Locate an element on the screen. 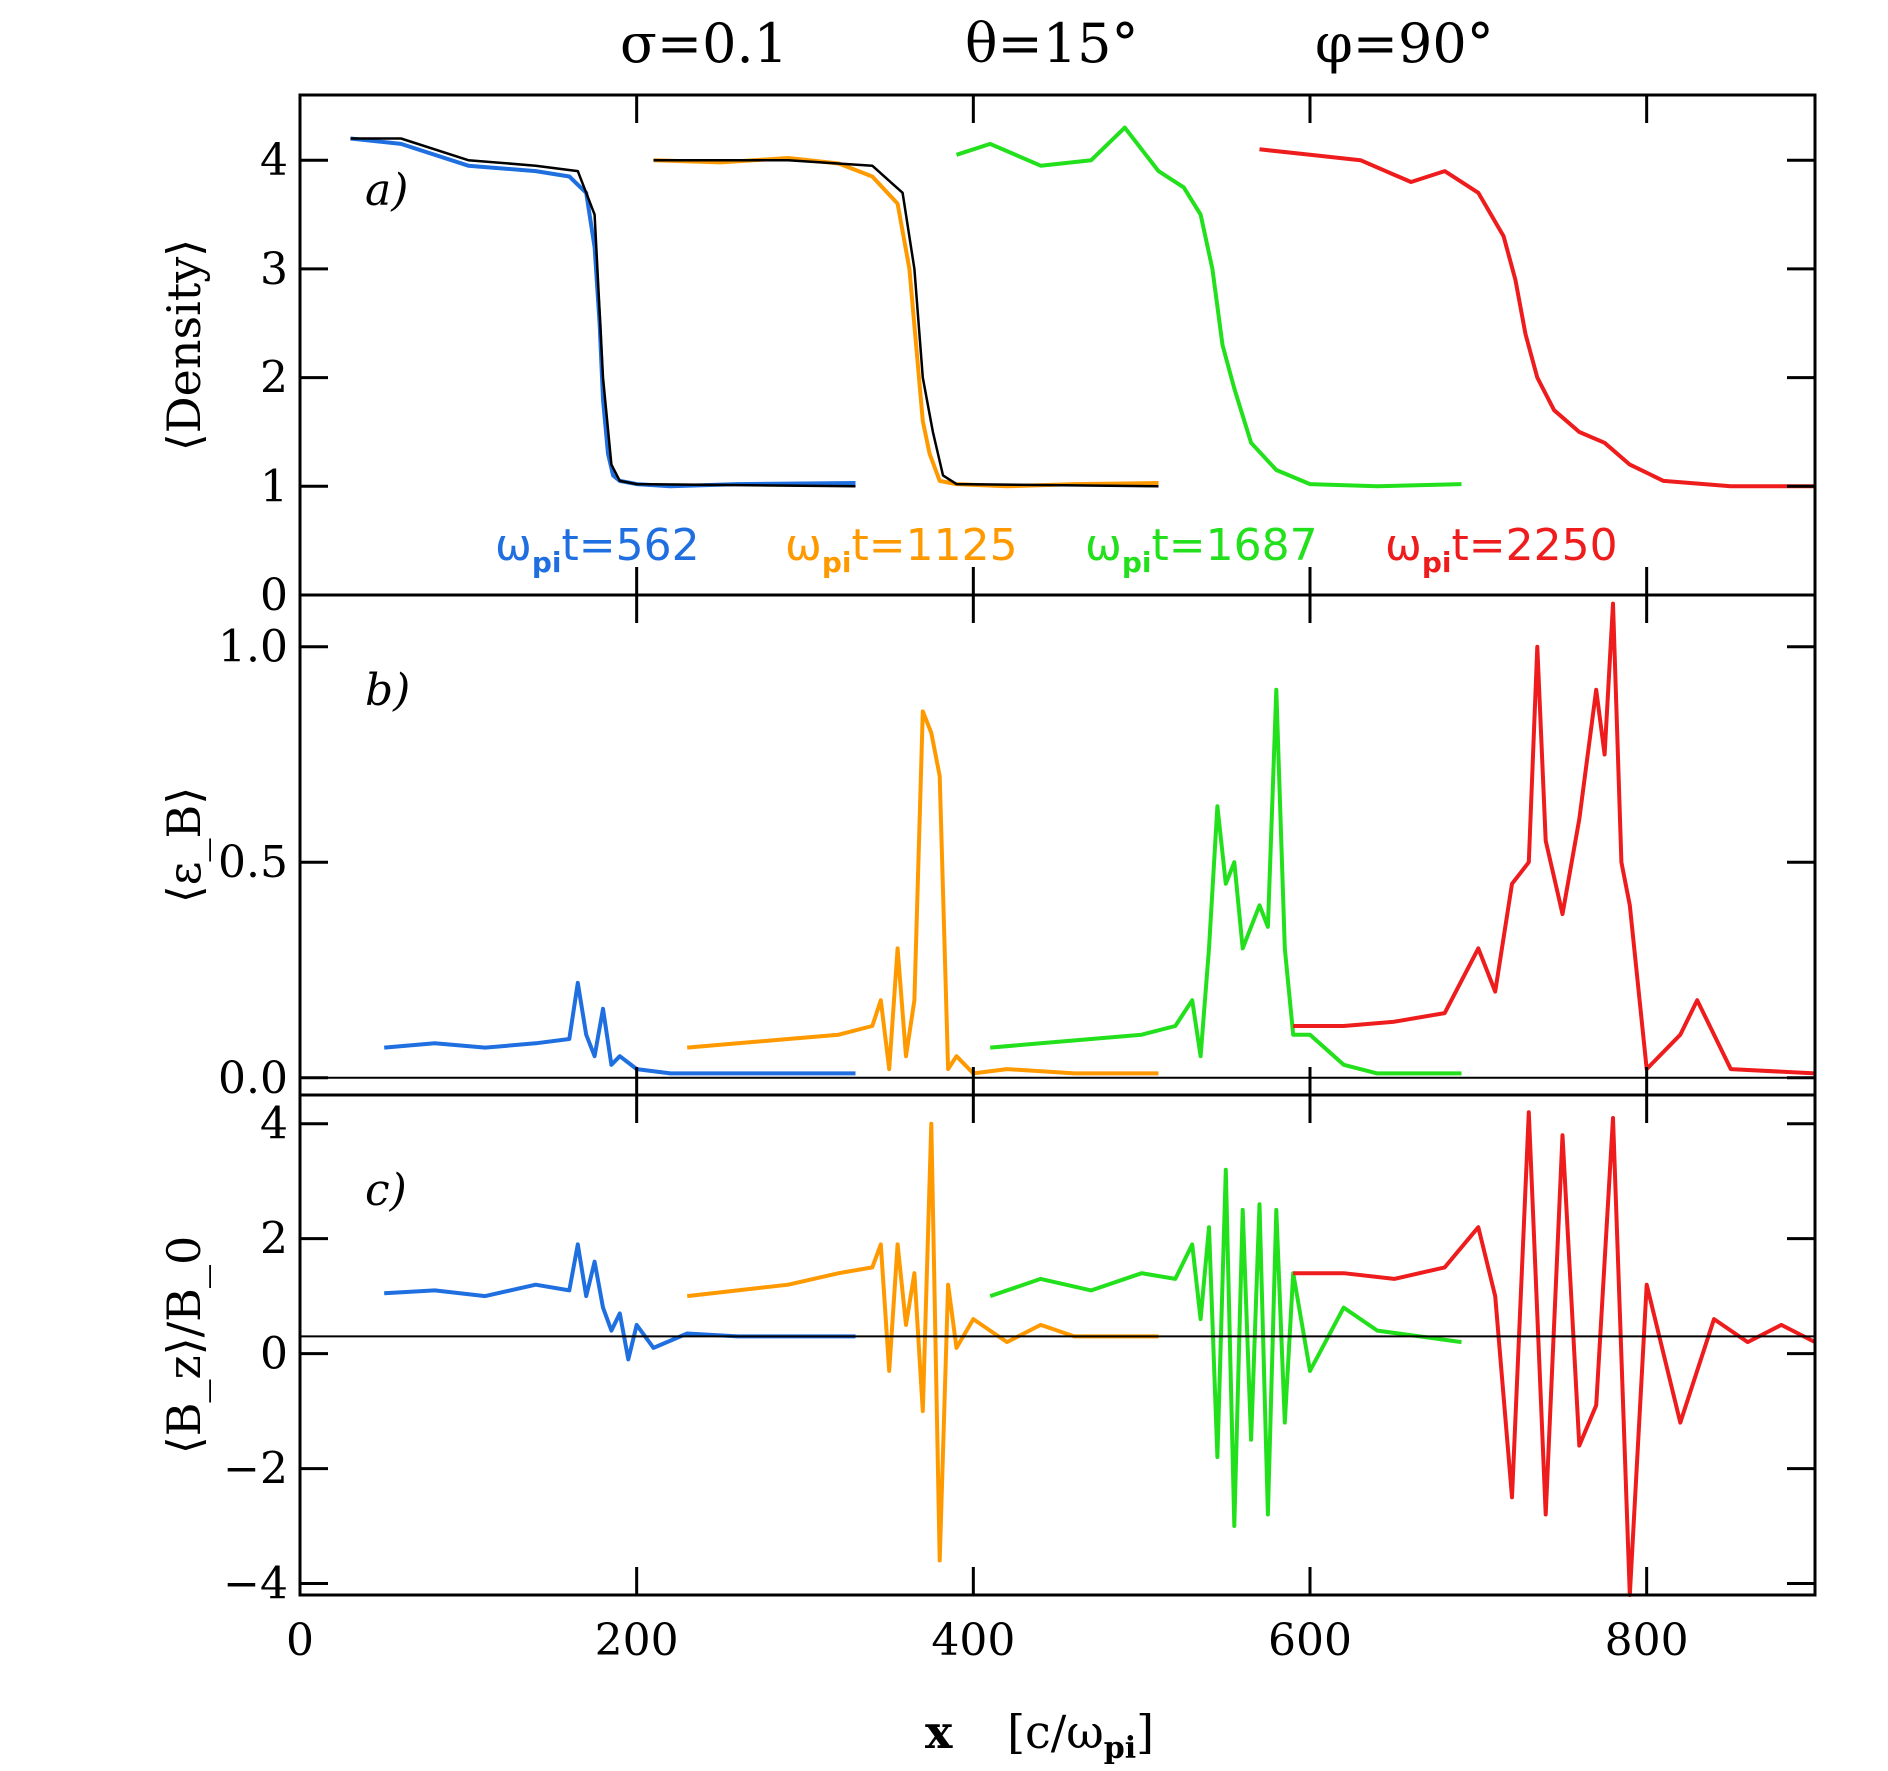 The height and width of the screenshot is (1771, 1888). x-tick-label-1: 200 is located at coordinates (637, 1640).